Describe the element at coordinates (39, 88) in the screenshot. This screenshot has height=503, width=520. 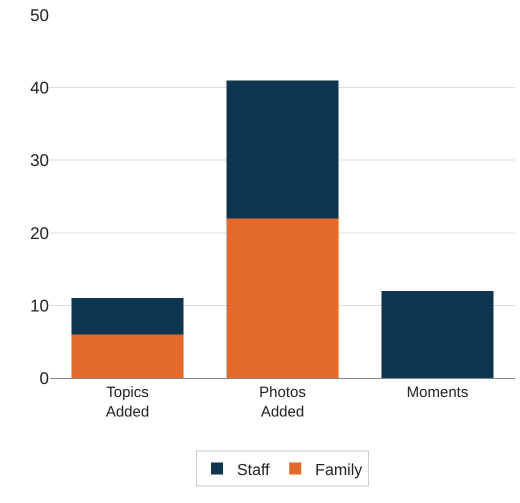
I see `y-tick-label: 40` at that location.